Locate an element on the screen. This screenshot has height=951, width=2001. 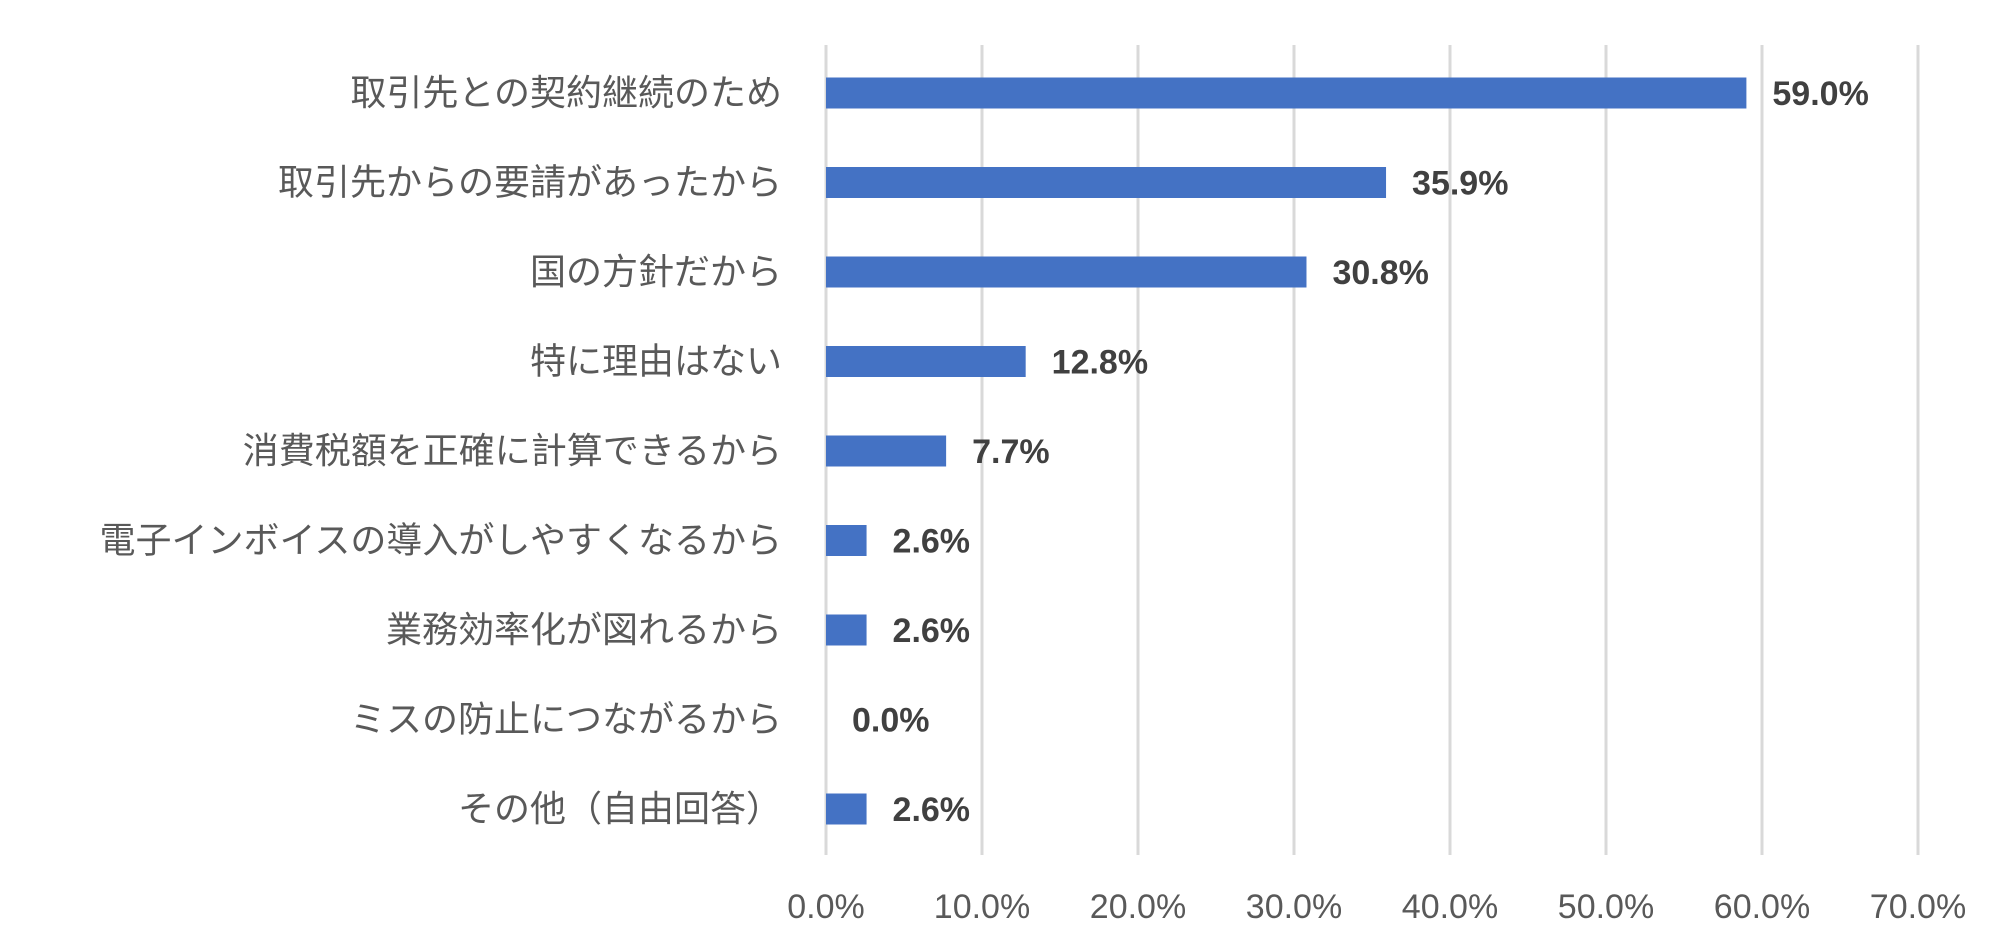
category-label: 特に理由はない is located at coordinates (656, 362).